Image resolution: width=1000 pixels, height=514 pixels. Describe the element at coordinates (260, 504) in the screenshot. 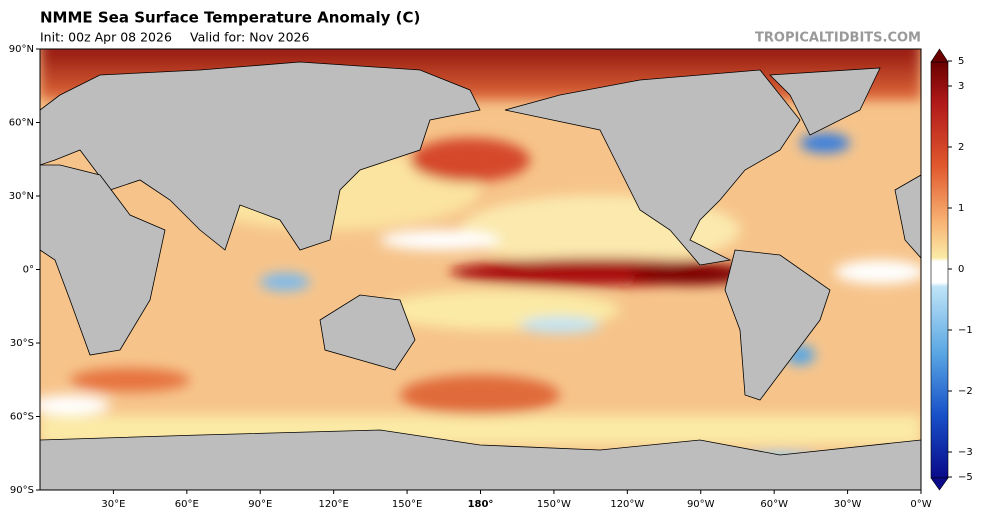

I see `lon-label: 90°E` at that location.